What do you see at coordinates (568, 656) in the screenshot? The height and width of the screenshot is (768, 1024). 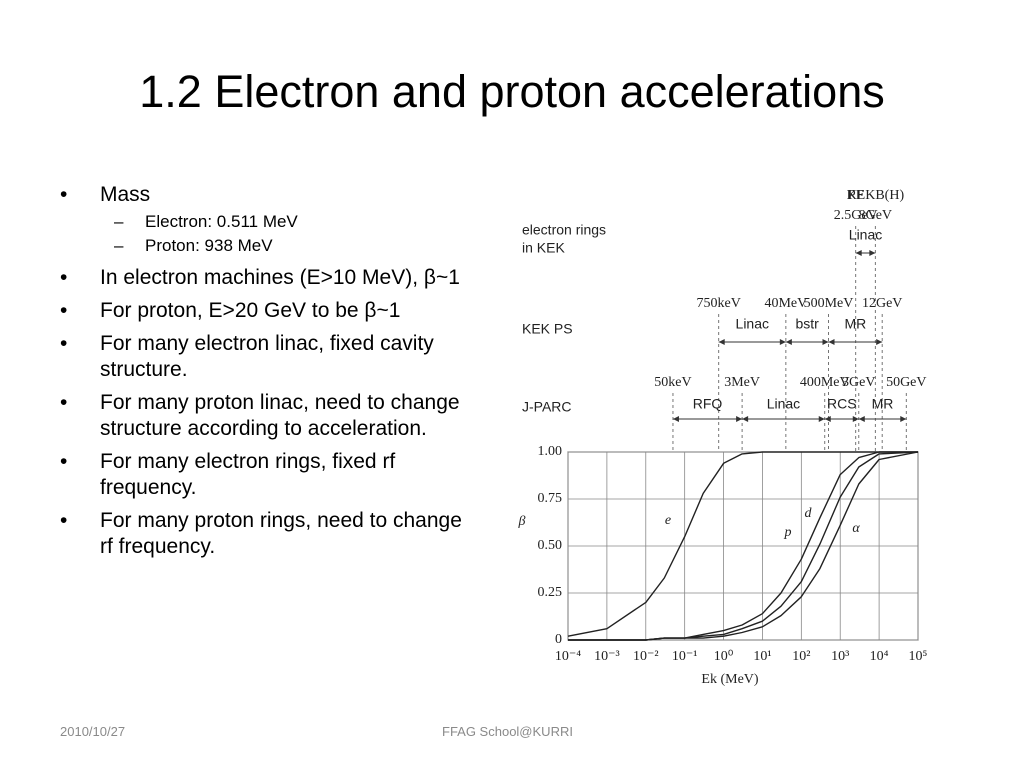 I see `x-tick-label: 10⁻⁴` at bounding box center [568, 656].